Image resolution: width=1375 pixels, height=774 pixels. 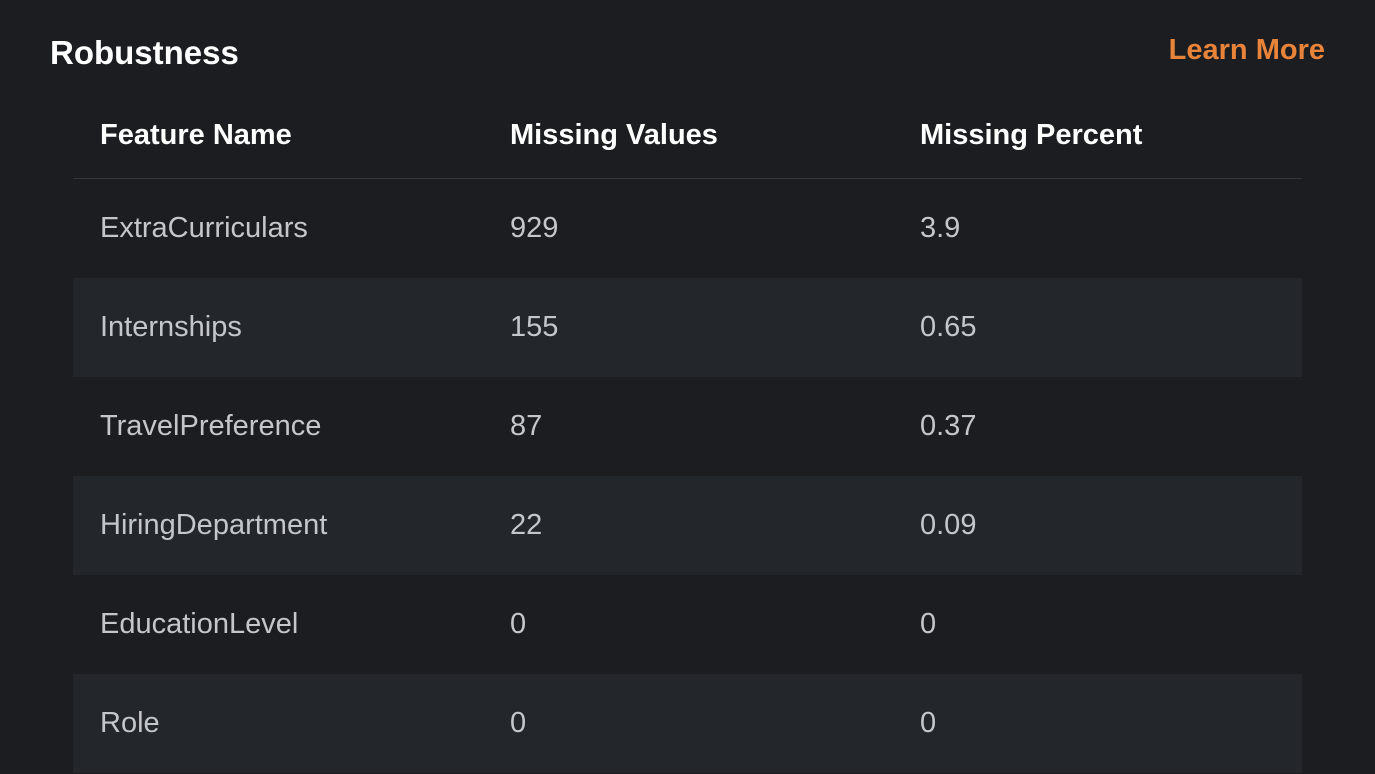 What do you see at coordinates (196, 135) in the screenshot?
I see `column-header-feature-name: Feature Name` at bounding box center [196, 135].